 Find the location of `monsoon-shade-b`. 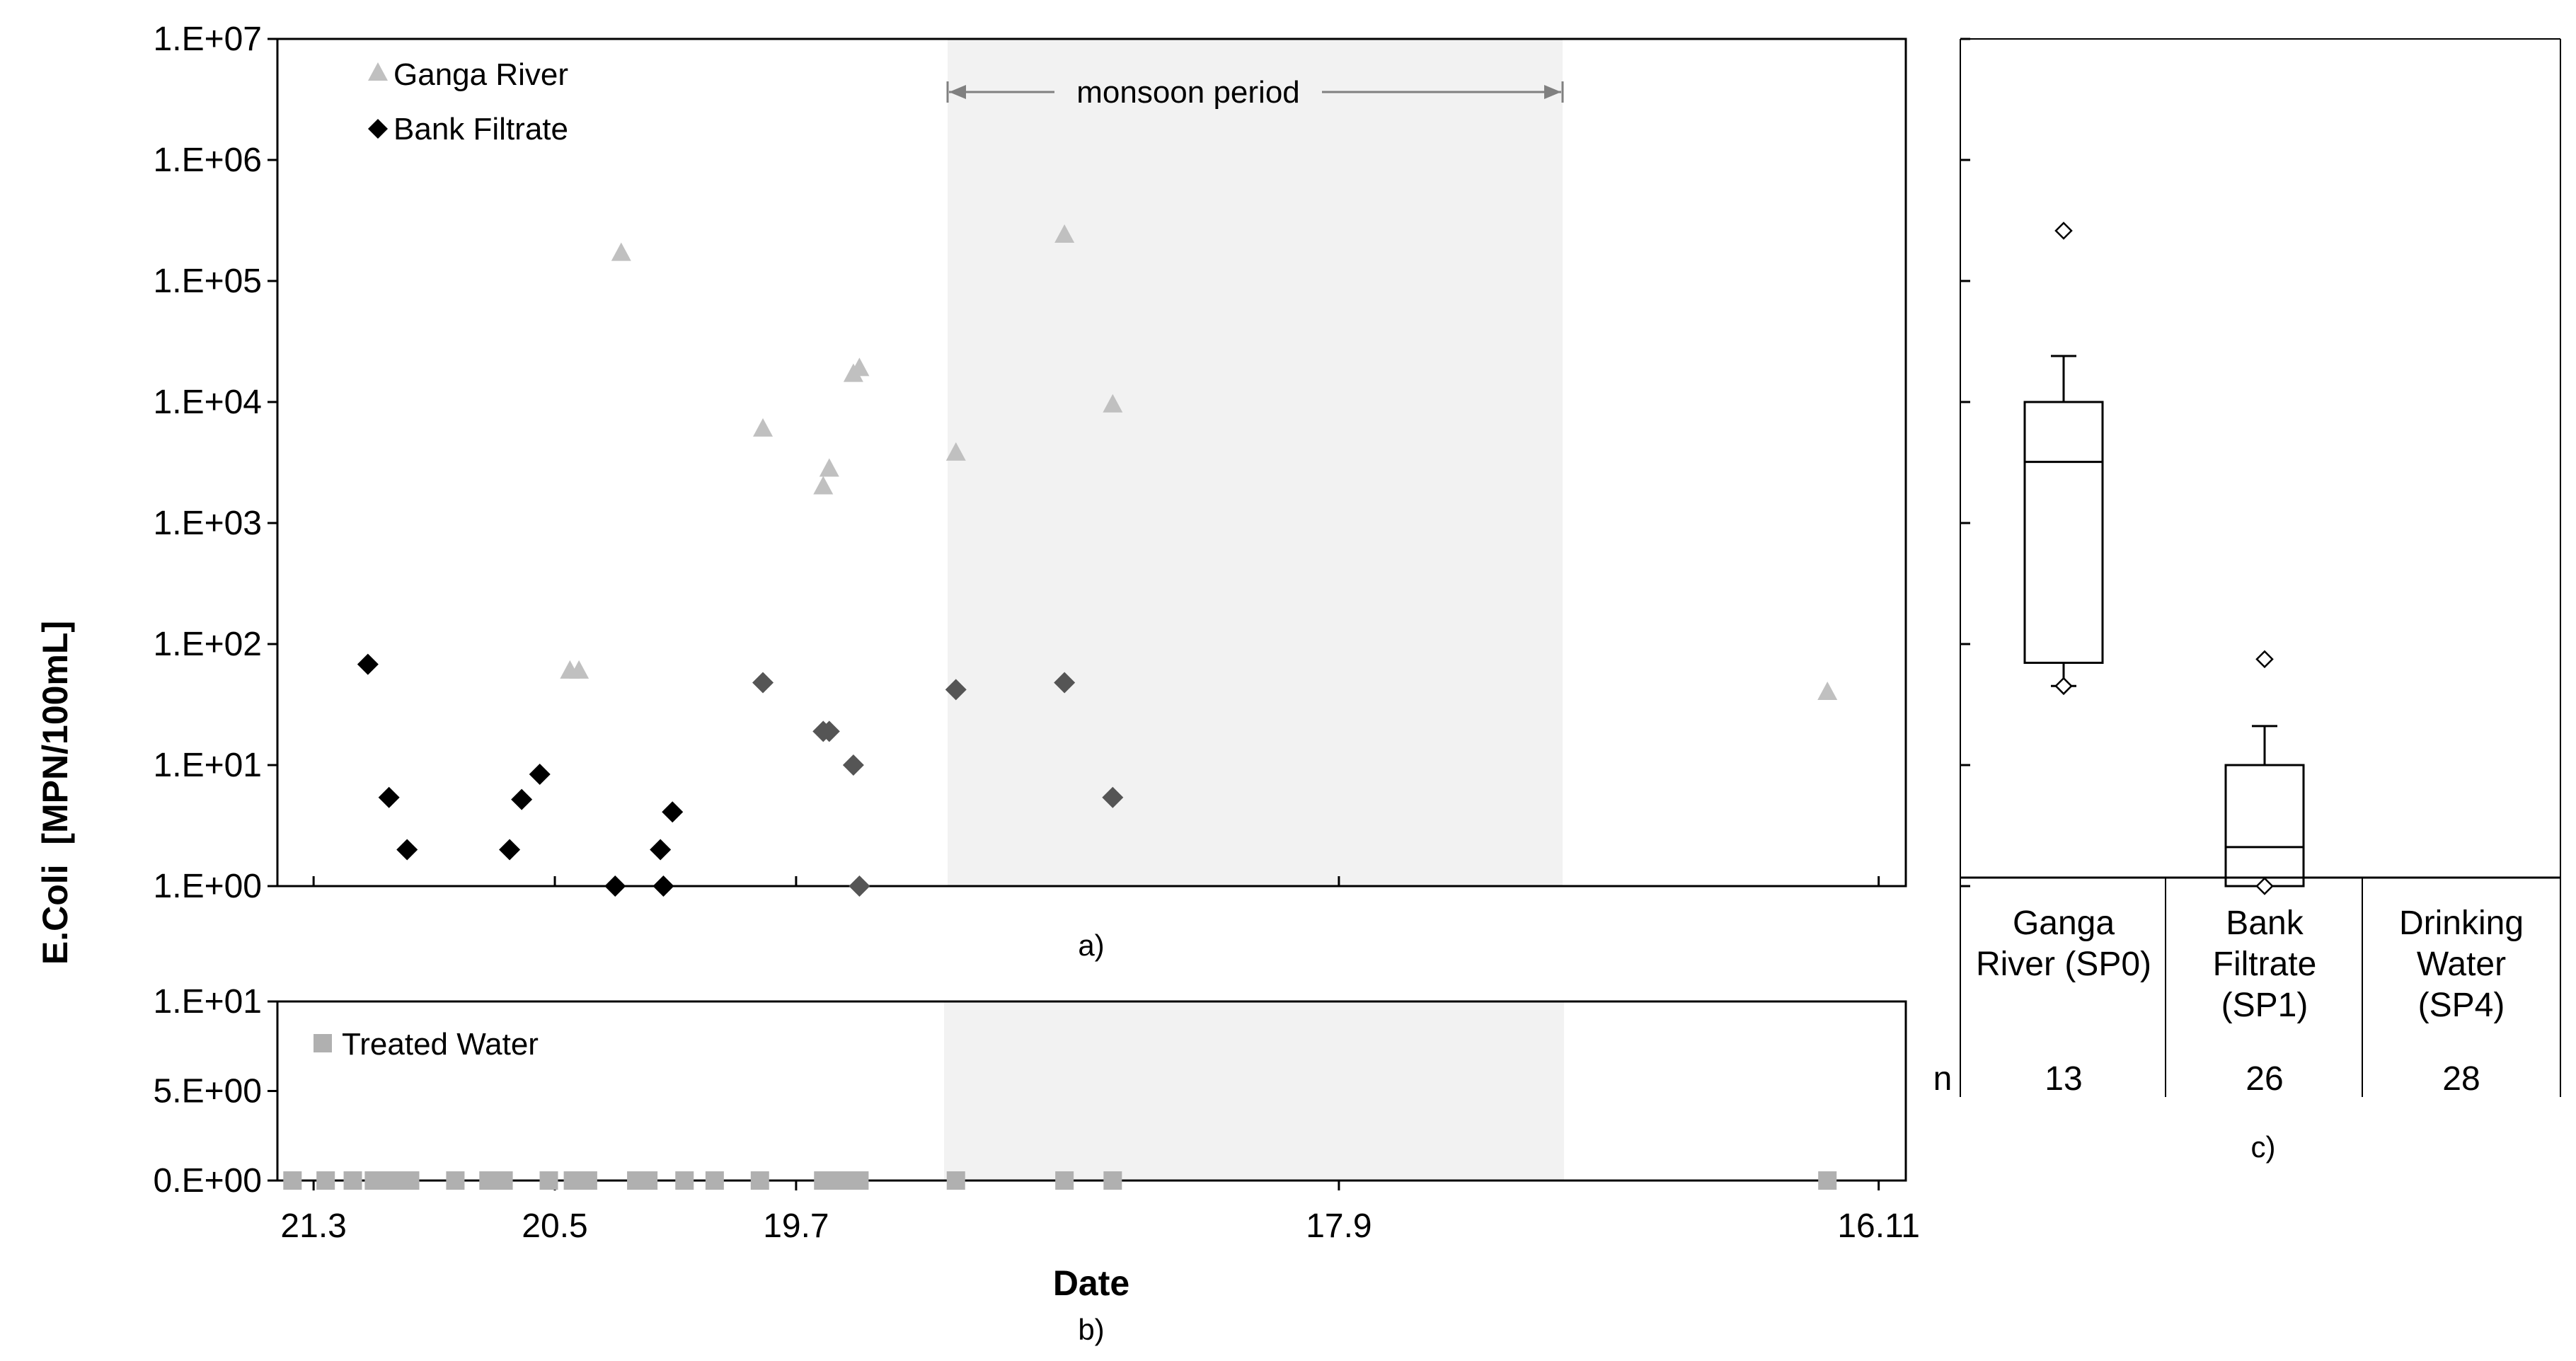

monsoon-shade-b is located at coordinates (1254, 1091).